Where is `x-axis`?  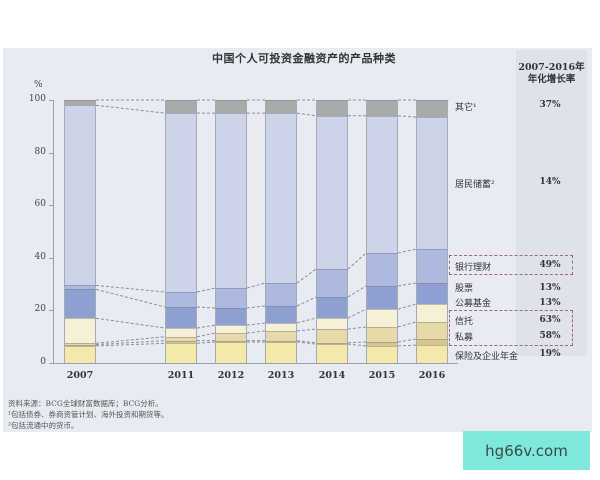 x-axis is located at coordinates (255, 363).